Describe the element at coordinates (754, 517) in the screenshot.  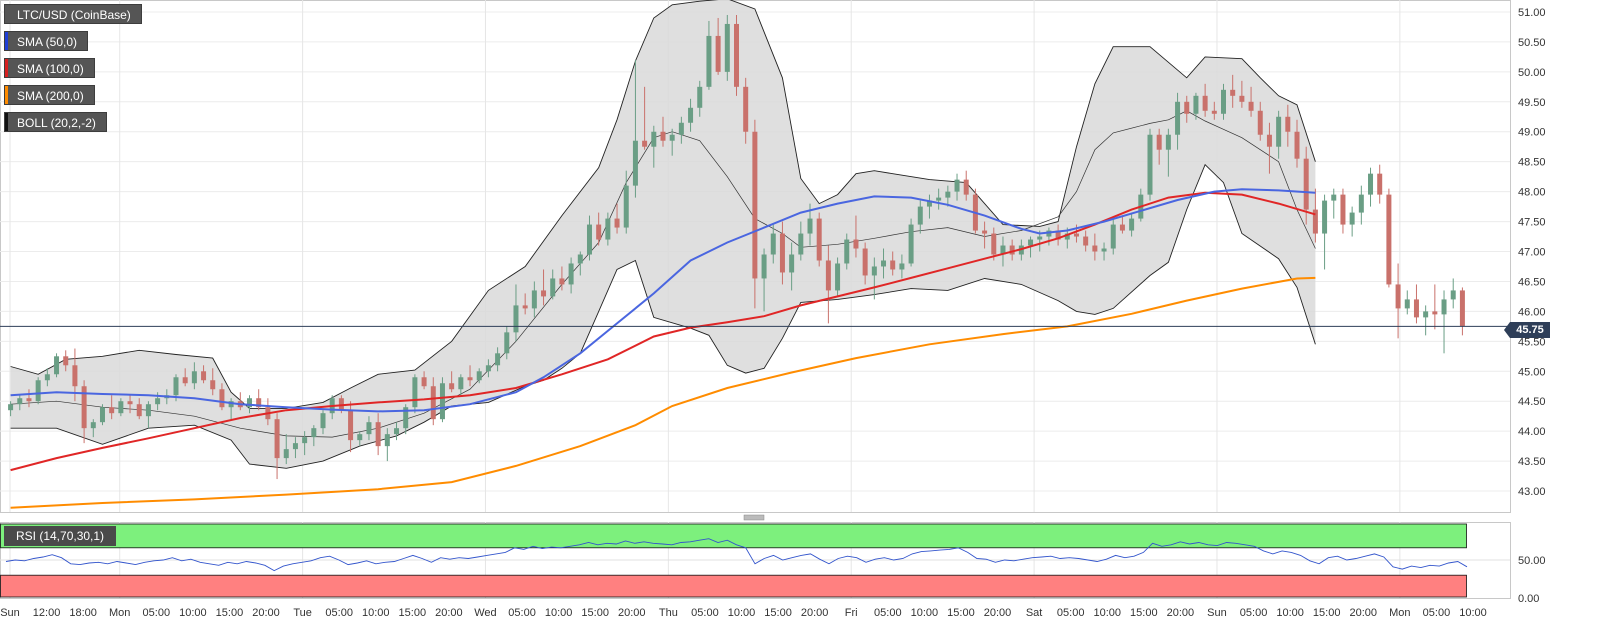
I see `panel-resize-handle` at that location.